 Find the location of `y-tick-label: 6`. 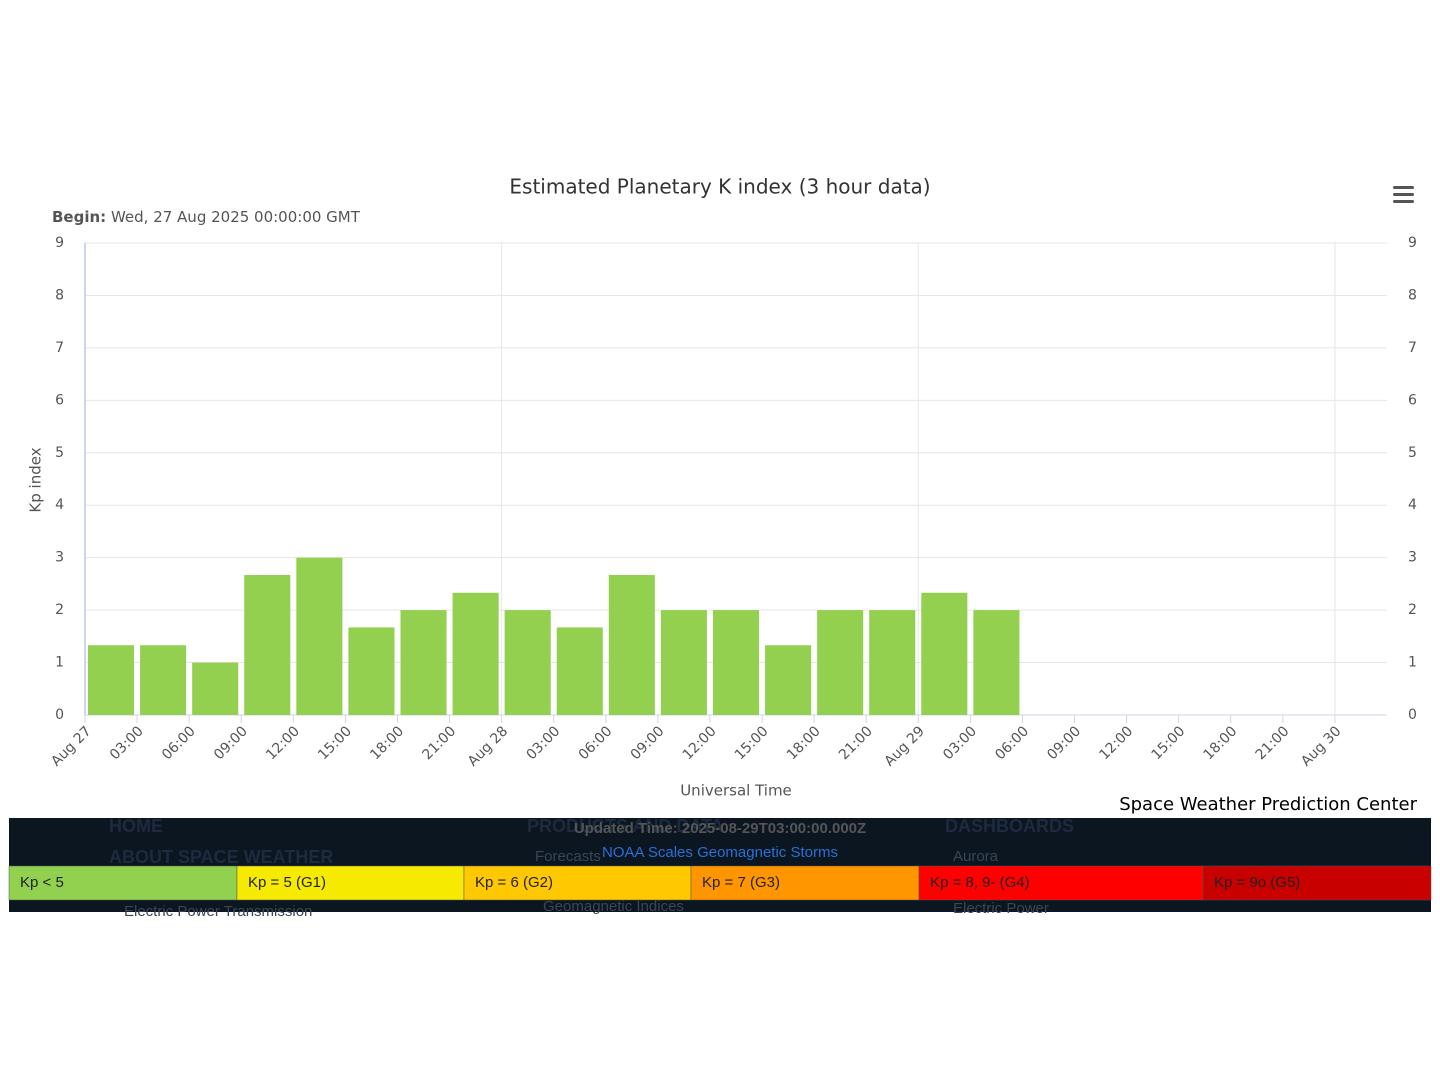

y-tick-label: 6 is located at coordinates (59, 400).